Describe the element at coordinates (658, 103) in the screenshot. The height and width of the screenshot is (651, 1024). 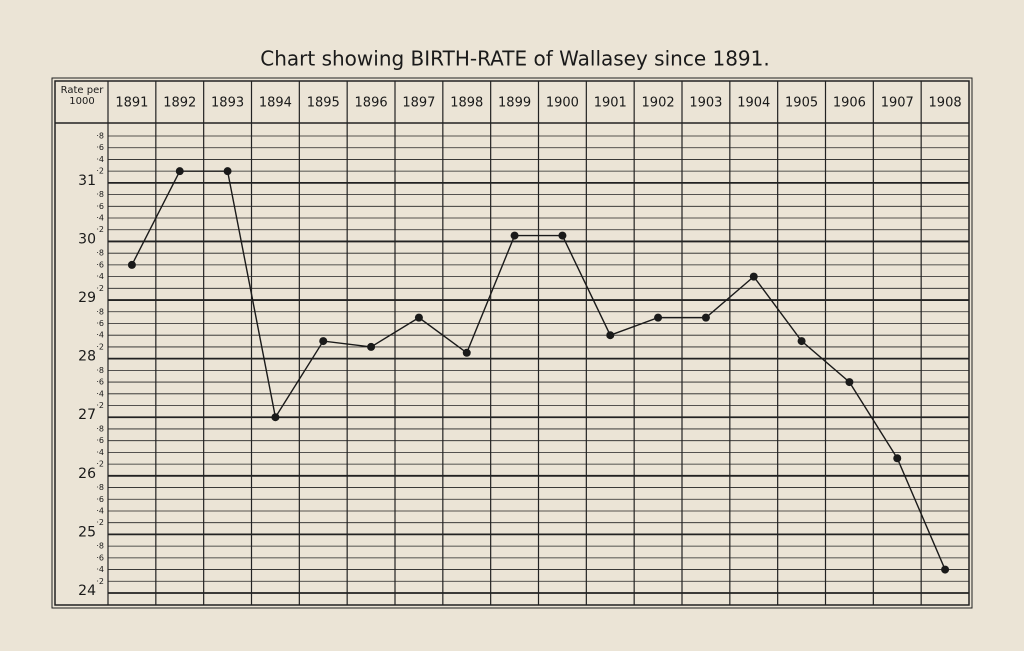
I see `x-tick-label: 1902` at that location.